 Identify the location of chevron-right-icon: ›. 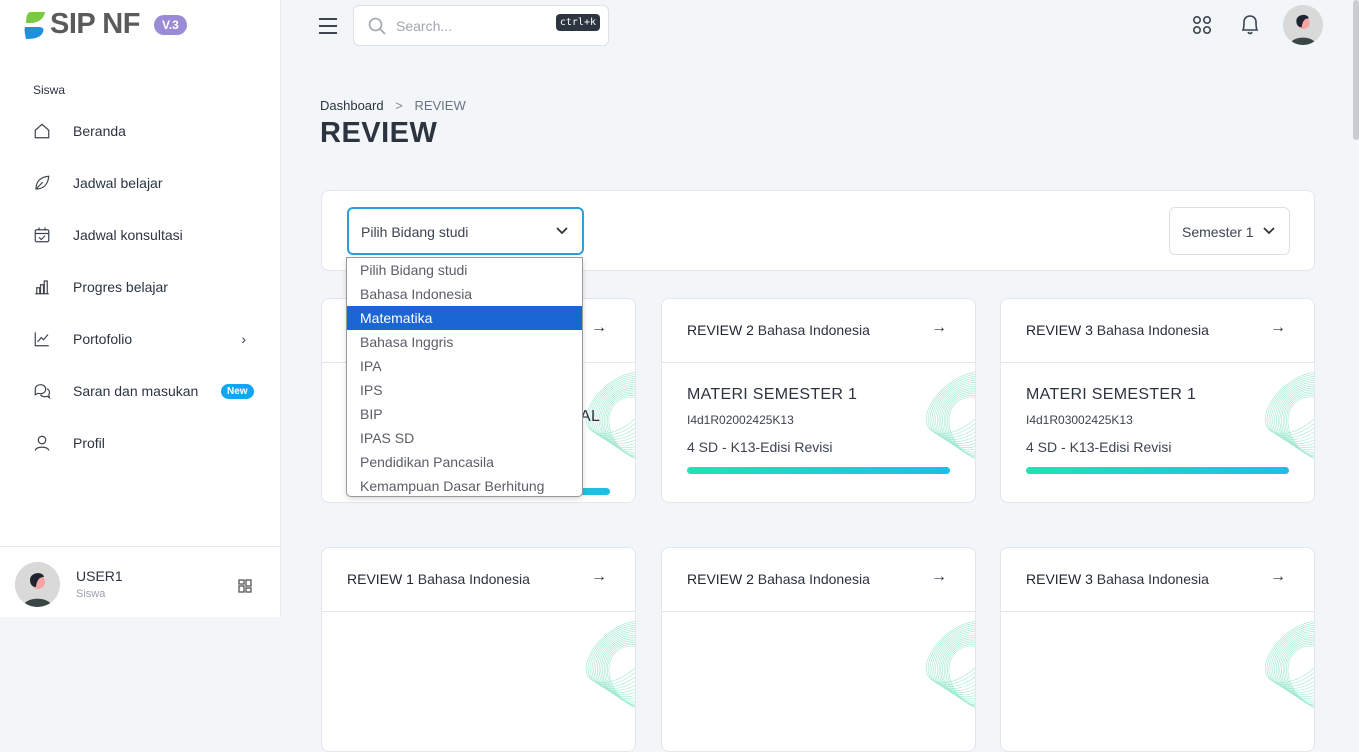
(243, 339).